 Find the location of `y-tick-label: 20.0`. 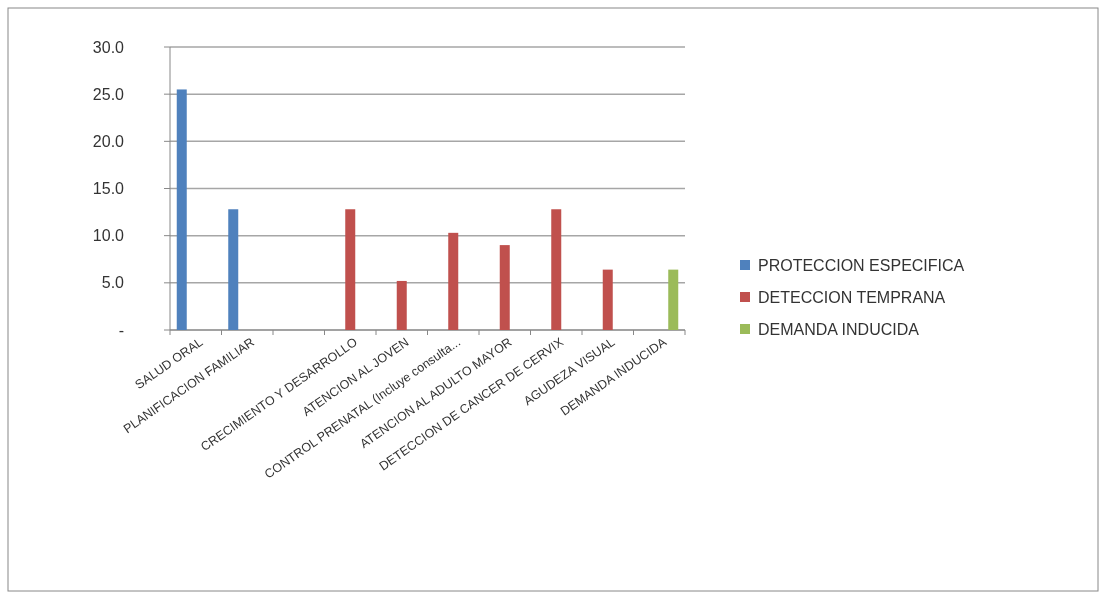

y-tick-label: 20.0 is located at coordinates (108, 141).